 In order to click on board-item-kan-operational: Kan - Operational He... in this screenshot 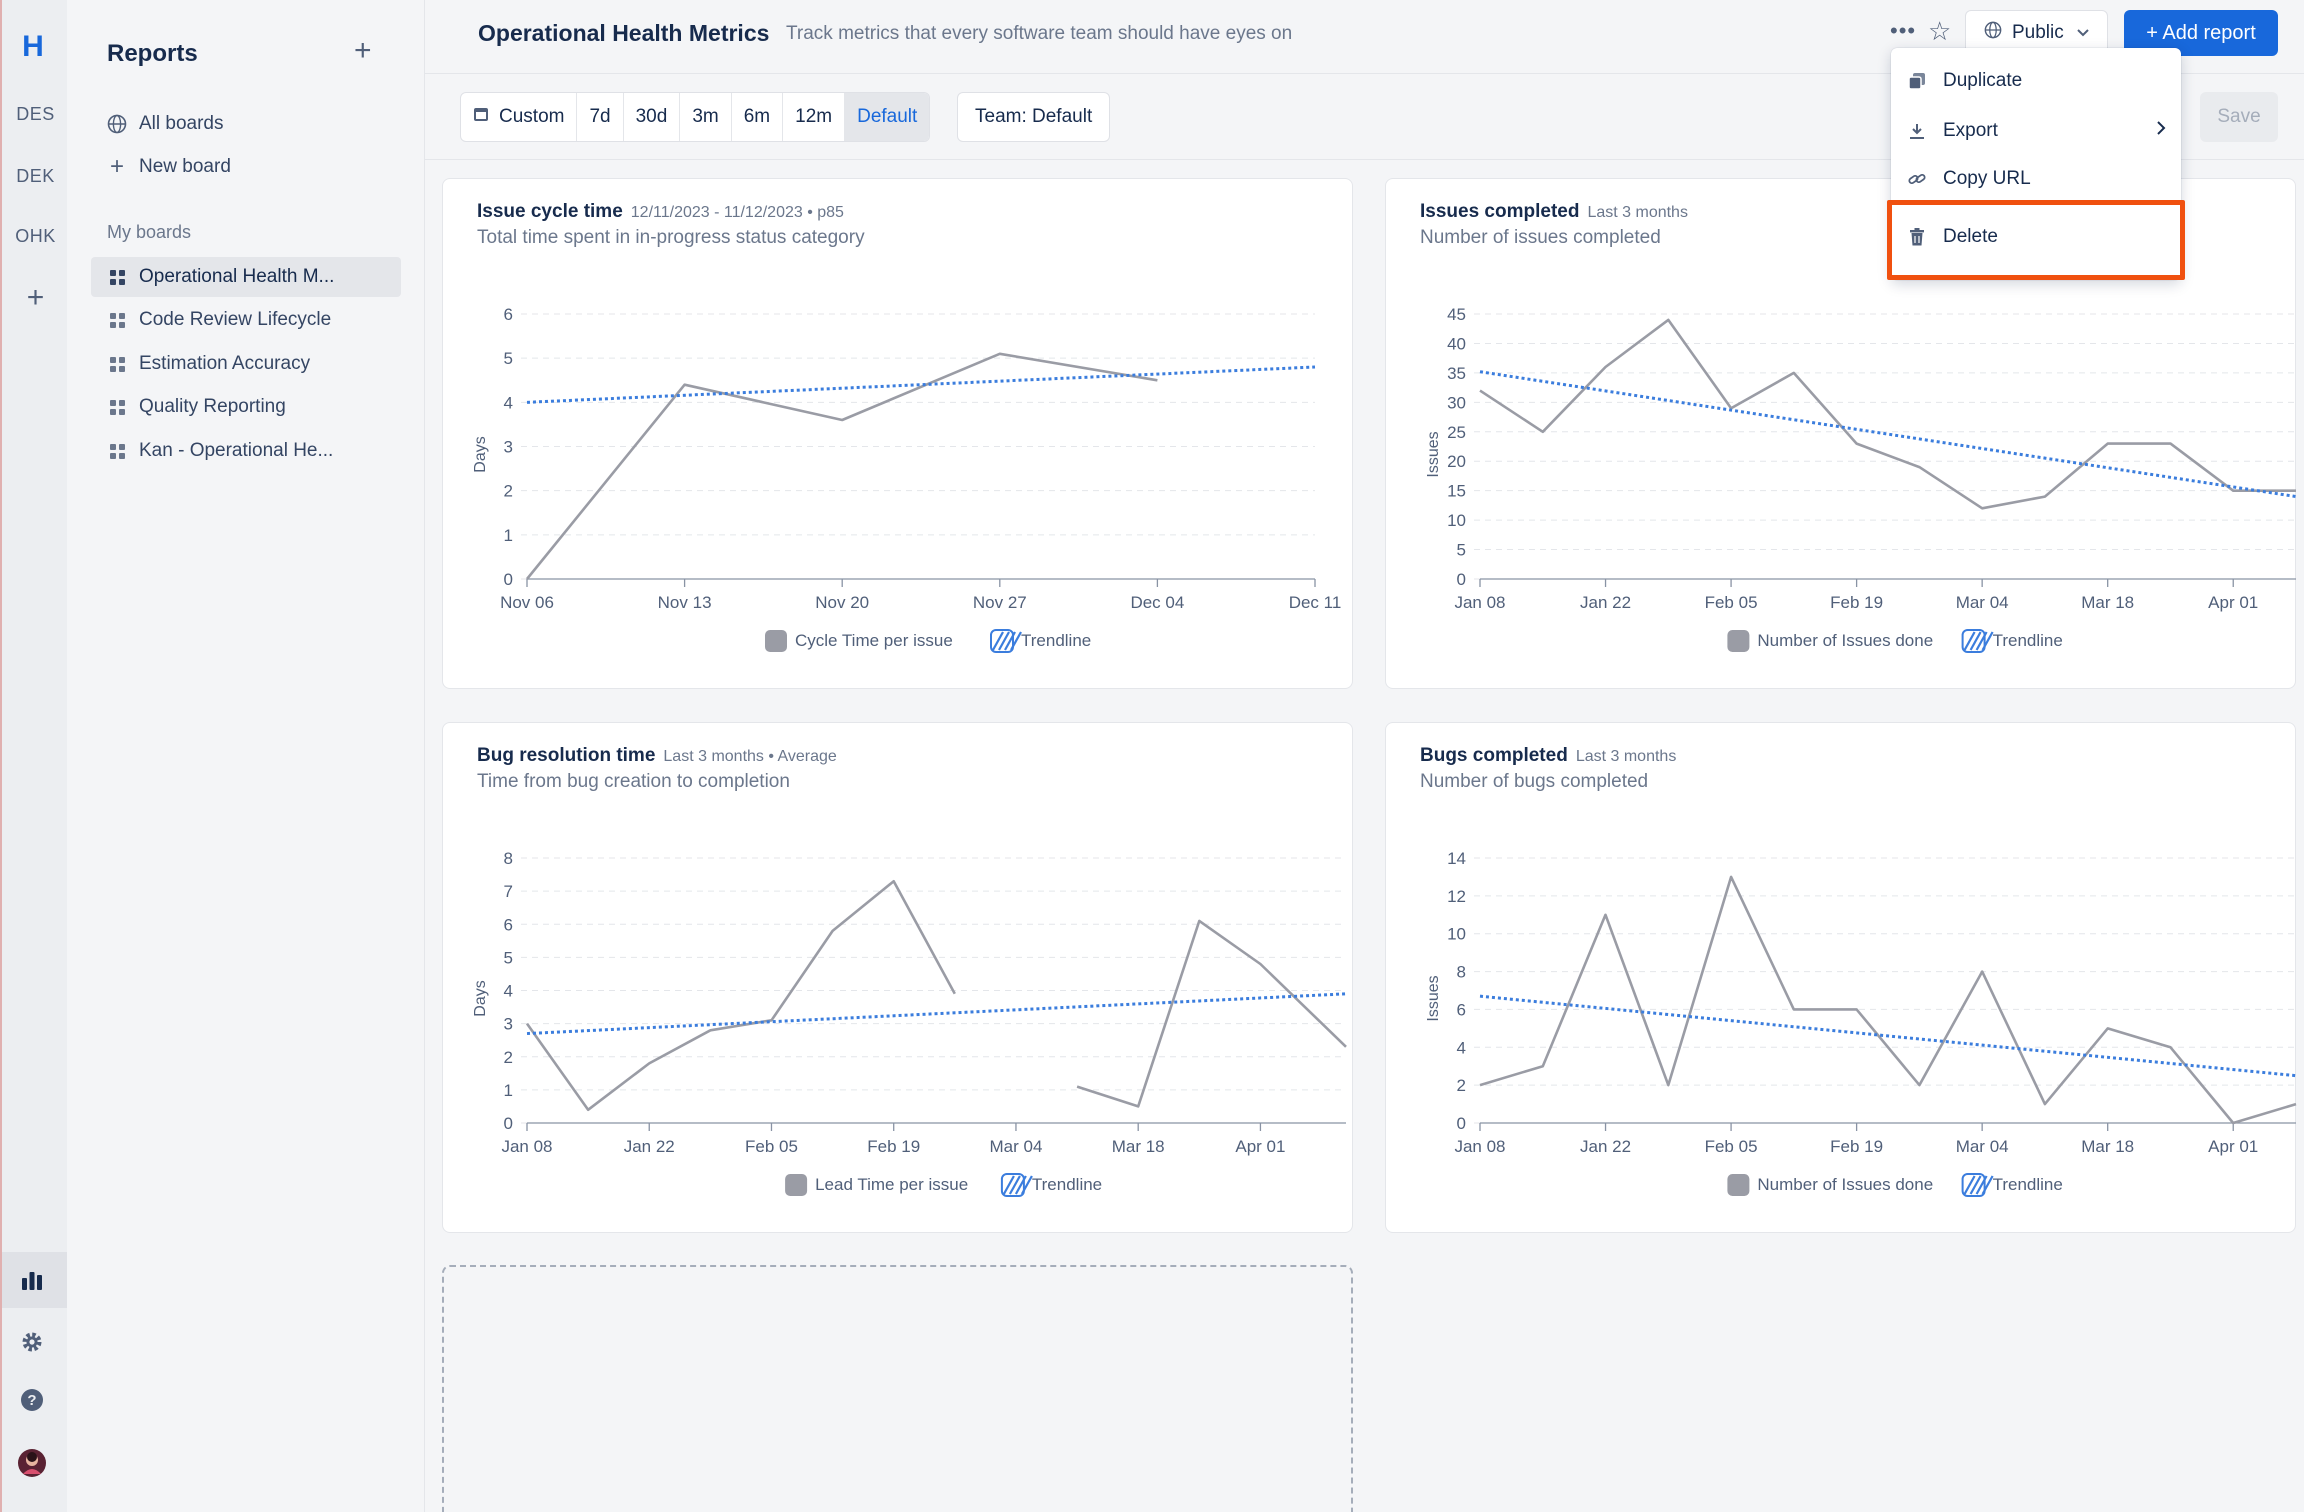, I will do `click(246, 451)`.